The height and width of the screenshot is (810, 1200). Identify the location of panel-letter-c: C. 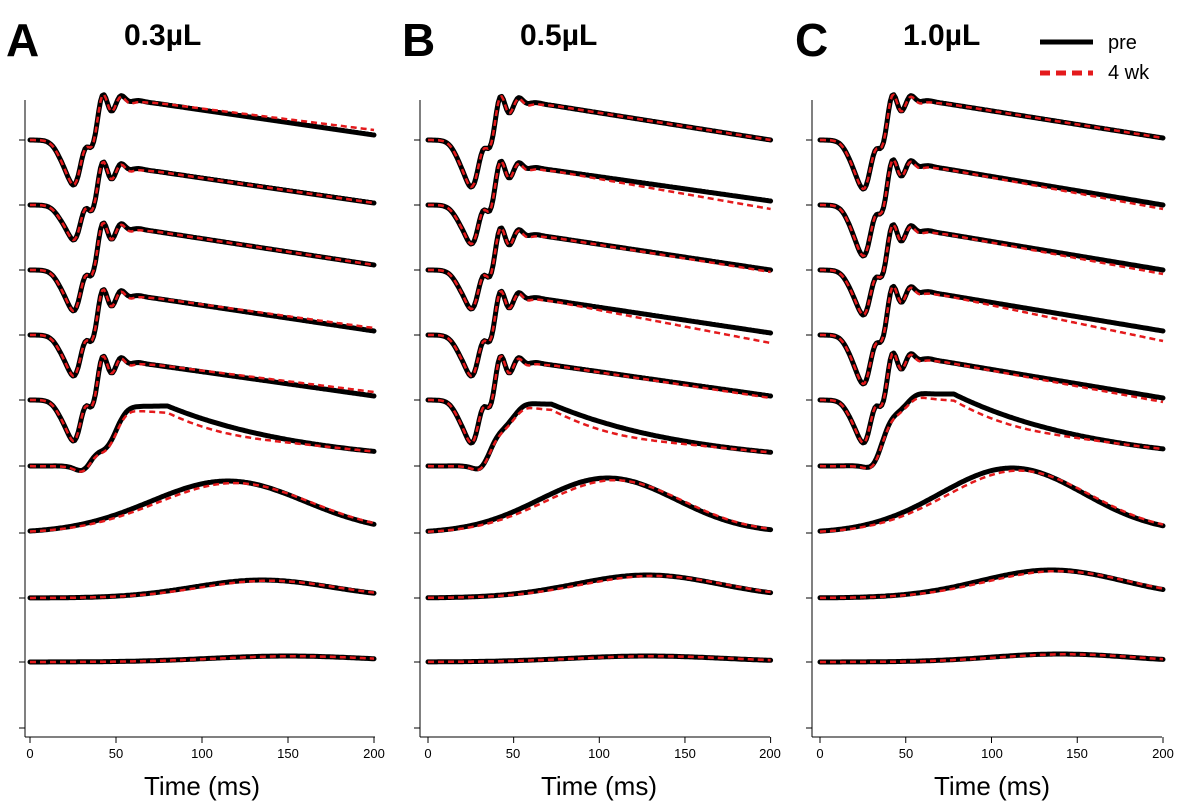
(811, 40).